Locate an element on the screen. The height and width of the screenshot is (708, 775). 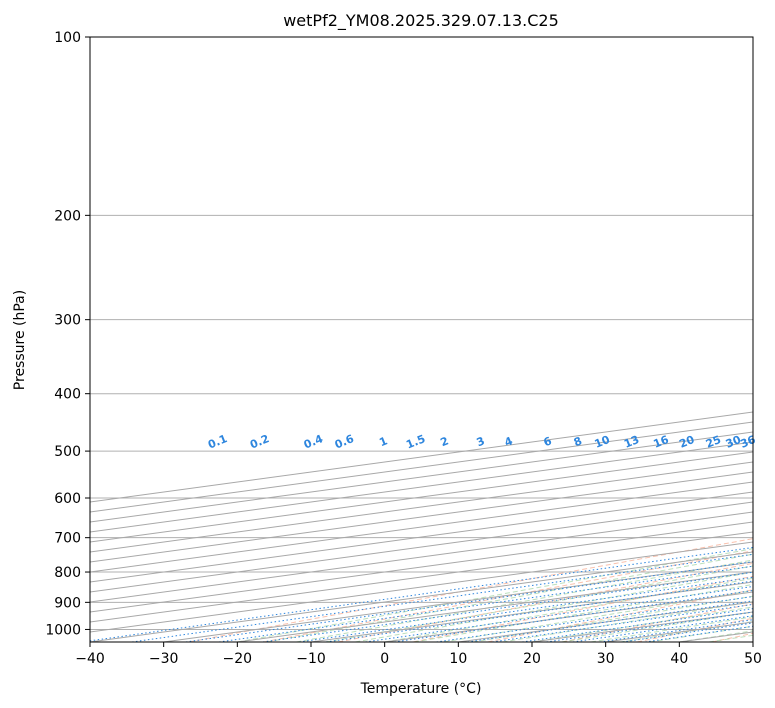
mixing-ratio-label: 25 is located at coordinates (713, 442).